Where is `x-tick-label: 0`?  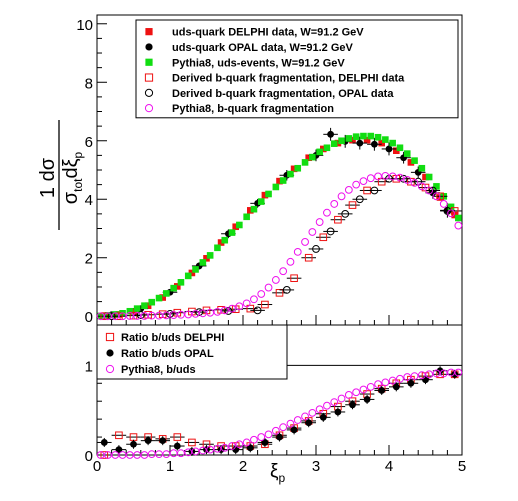 x-tick-label: 0 is located at coordinates (97, 466).